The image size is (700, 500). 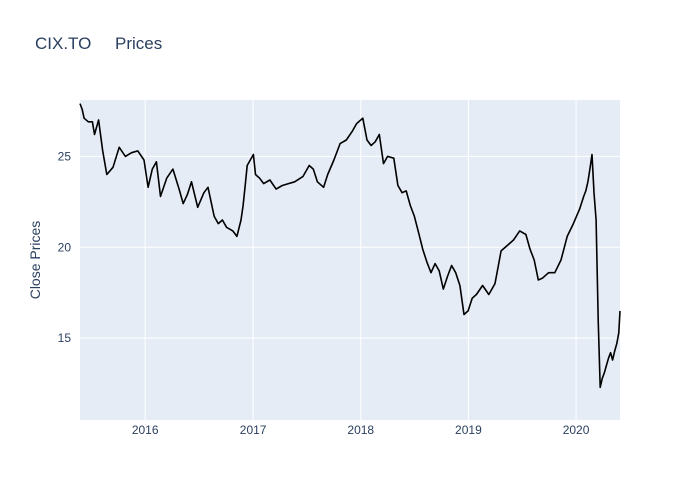 I want to click on y-axis-ticks: 15 20 25, so click(x=65, y=247).